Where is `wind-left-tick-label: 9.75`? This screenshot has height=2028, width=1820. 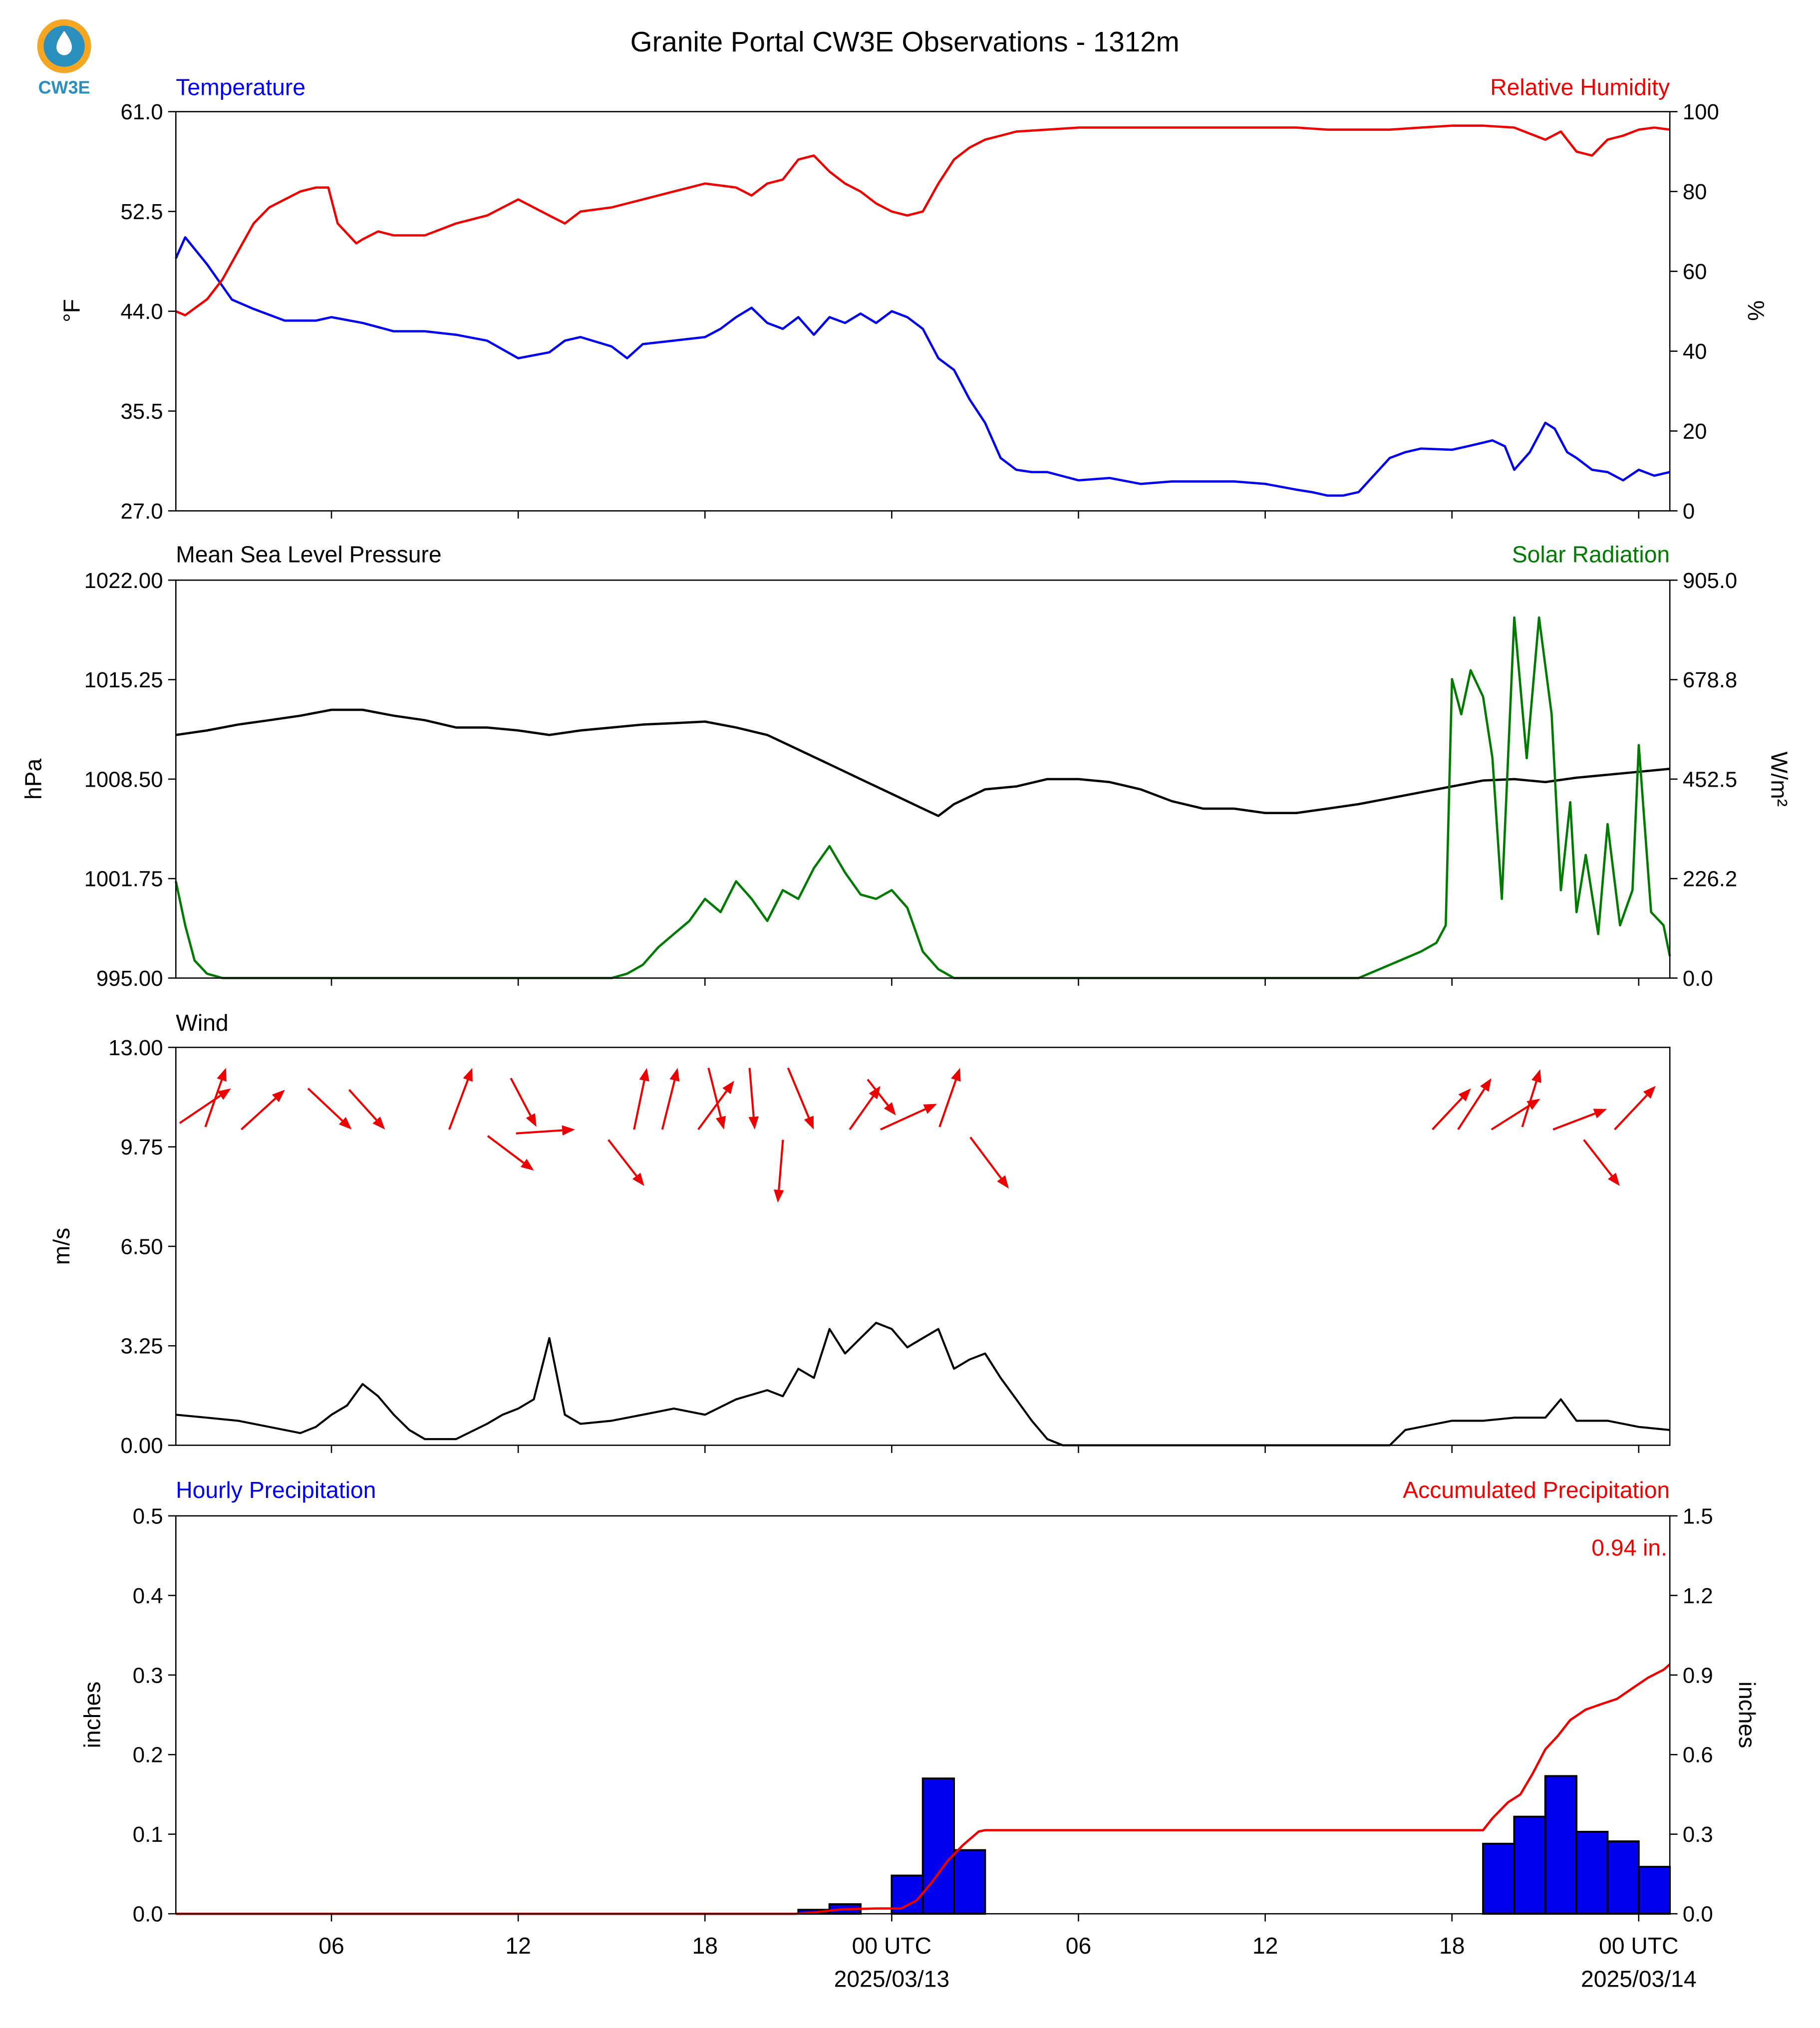
wind-left-tick-label: 9.75 is located at coordinates (141, 1147).